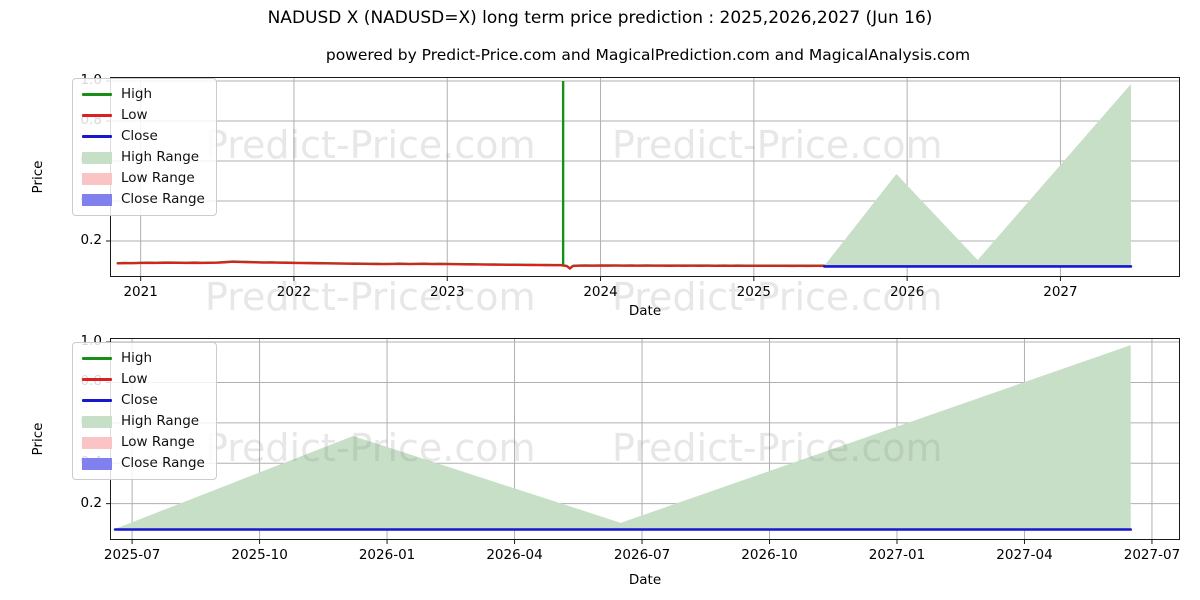 The height and width of the screenshot is (600, 1200). I want to click on low-line, so click(471, 265).